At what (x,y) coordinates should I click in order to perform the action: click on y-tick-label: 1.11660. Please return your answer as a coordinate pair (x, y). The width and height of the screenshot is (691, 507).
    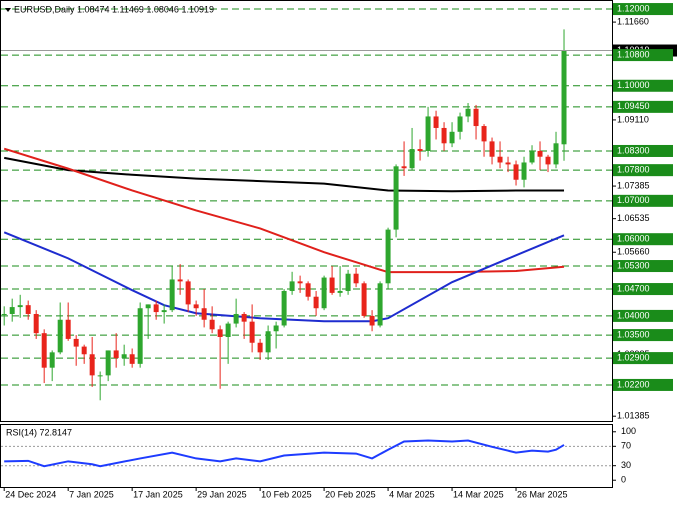
    Looking at the image, I should click on (633, 21).